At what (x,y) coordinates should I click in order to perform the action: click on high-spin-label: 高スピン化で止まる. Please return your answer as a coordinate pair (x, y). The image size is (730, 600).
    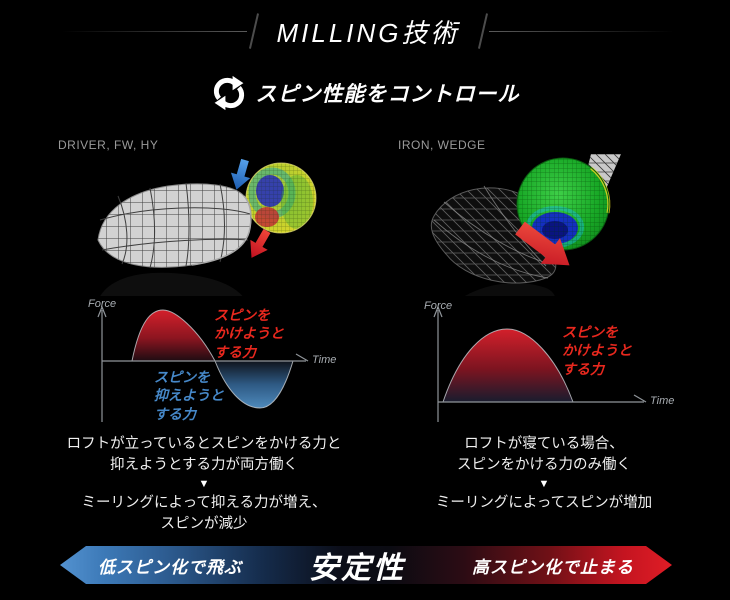
    Looking at the image, I should click on (553, 567).